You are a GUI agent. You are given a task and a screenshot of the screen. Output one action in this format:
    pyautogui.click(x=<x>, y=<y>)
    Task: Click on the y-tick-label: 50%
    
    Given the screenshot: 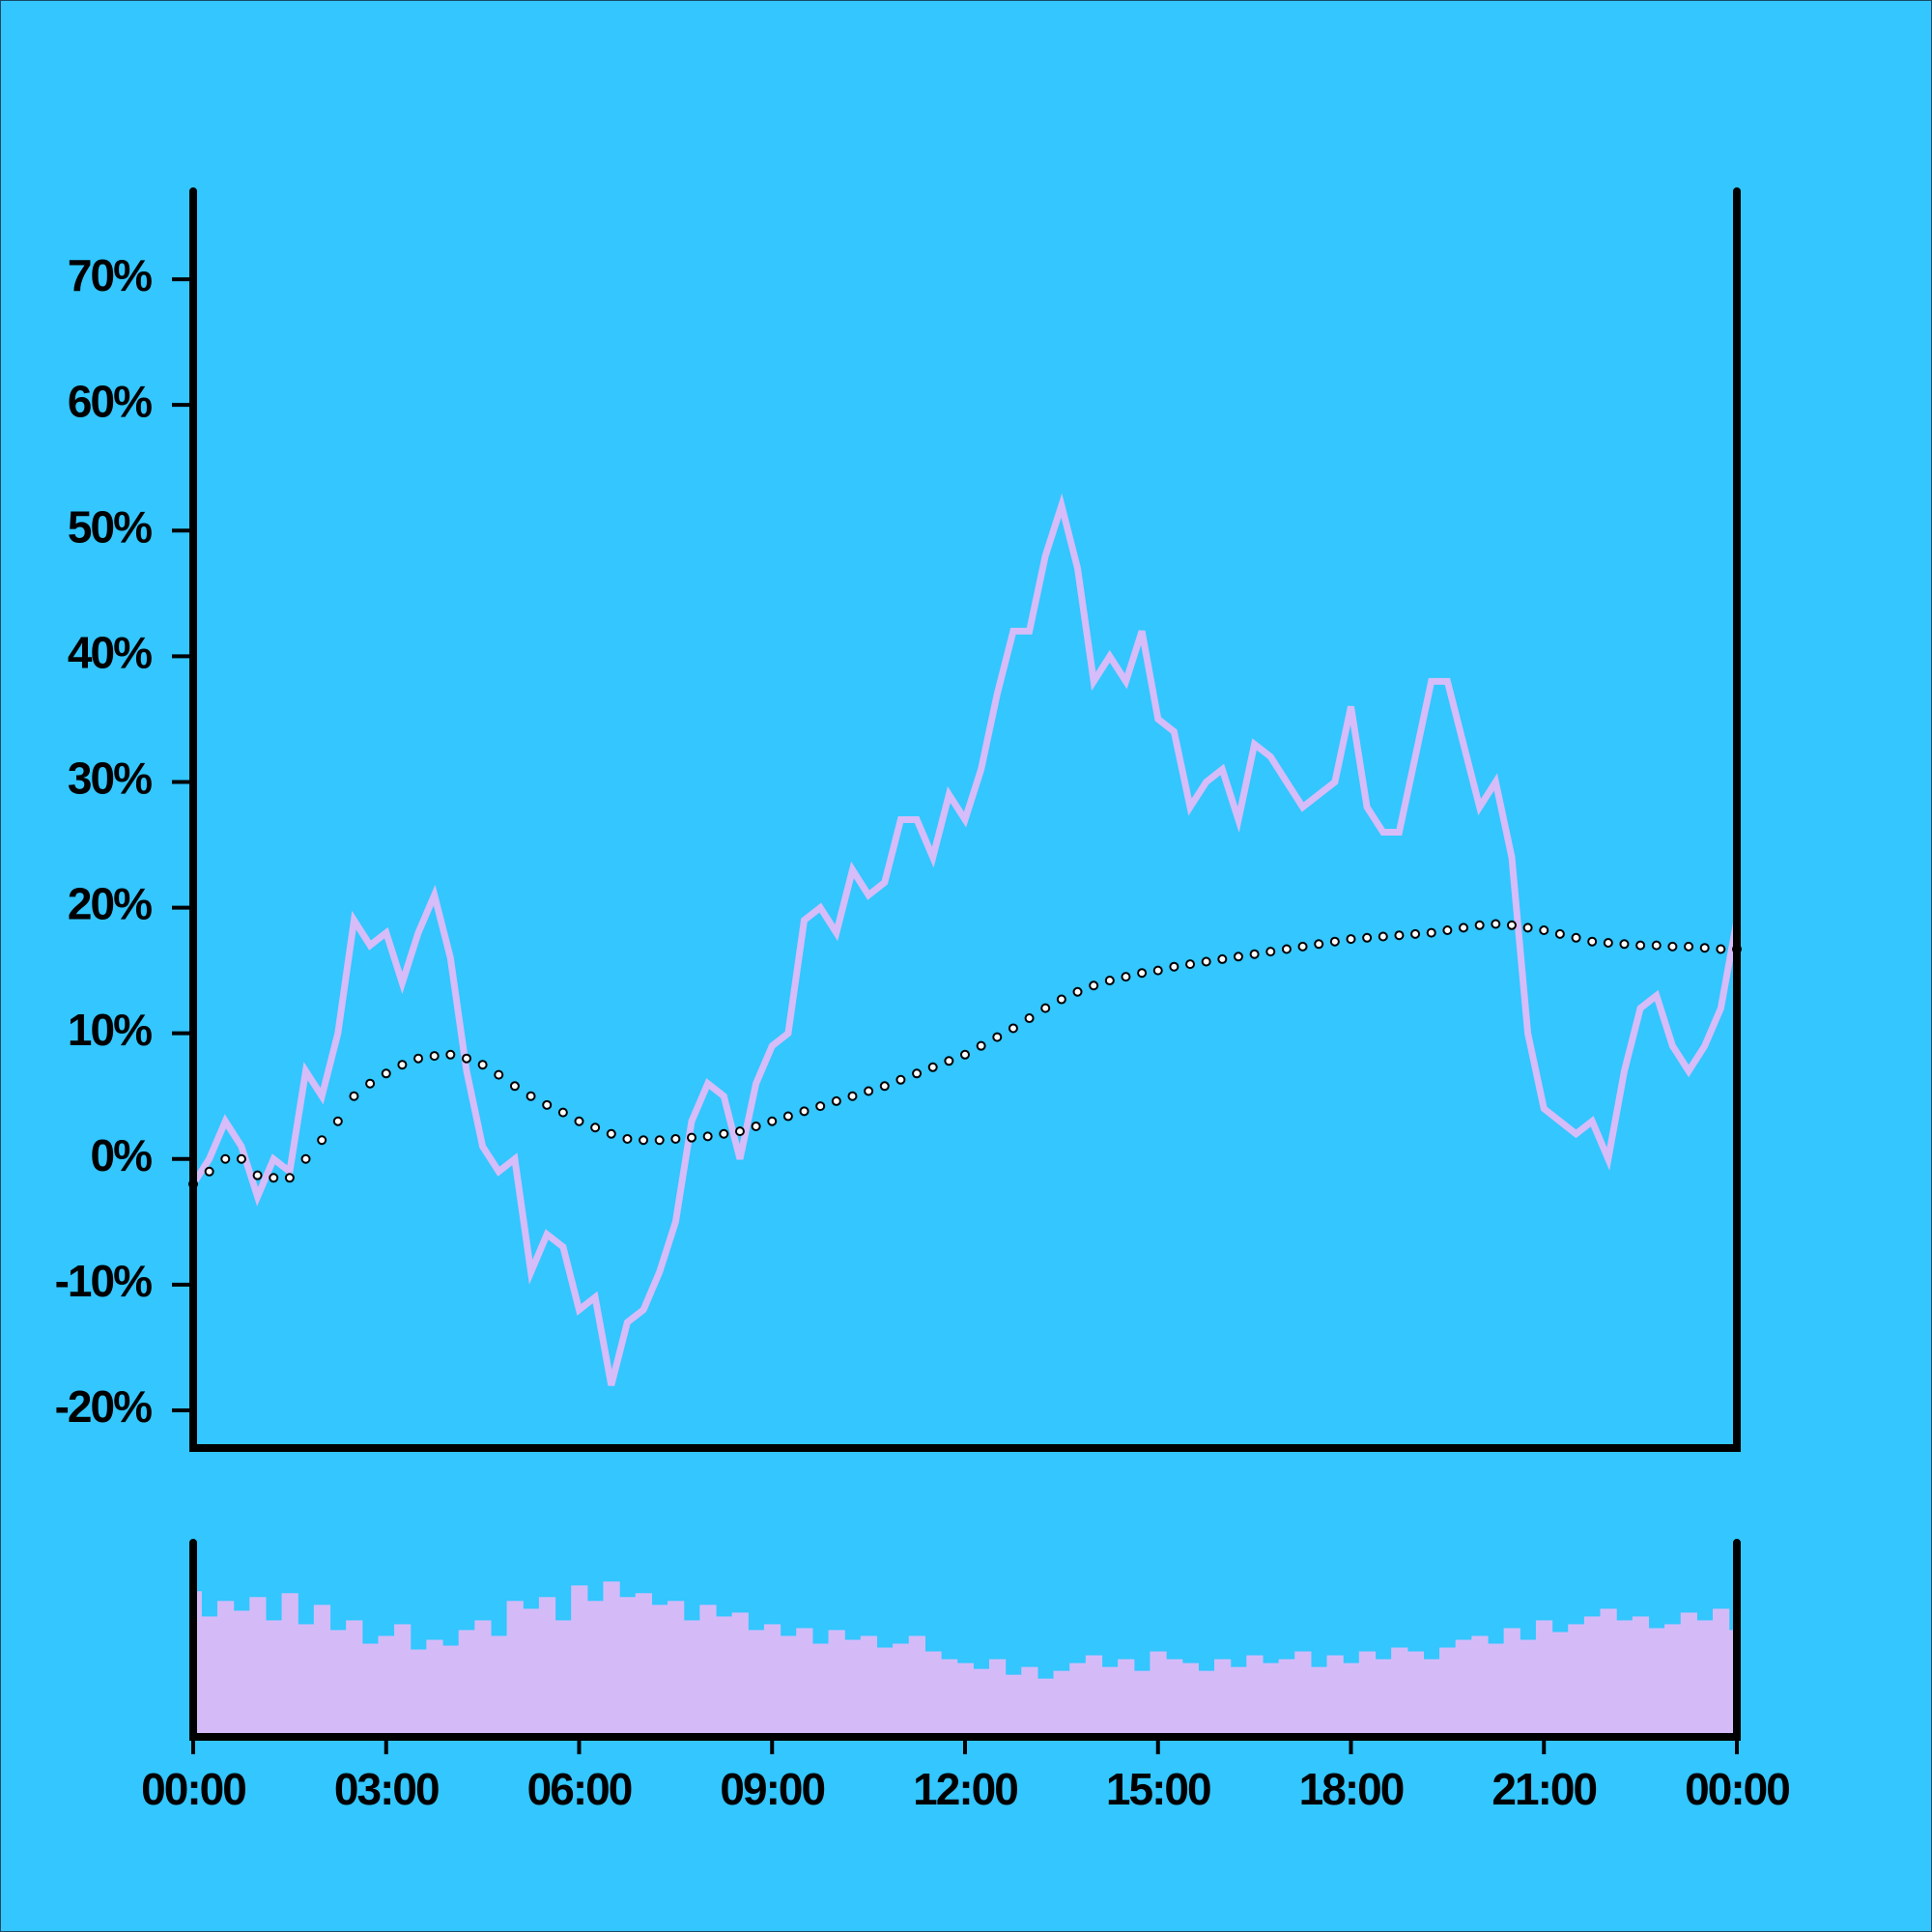 What is the action you would take?
    pyautogui.click(x=110, y=526)
    